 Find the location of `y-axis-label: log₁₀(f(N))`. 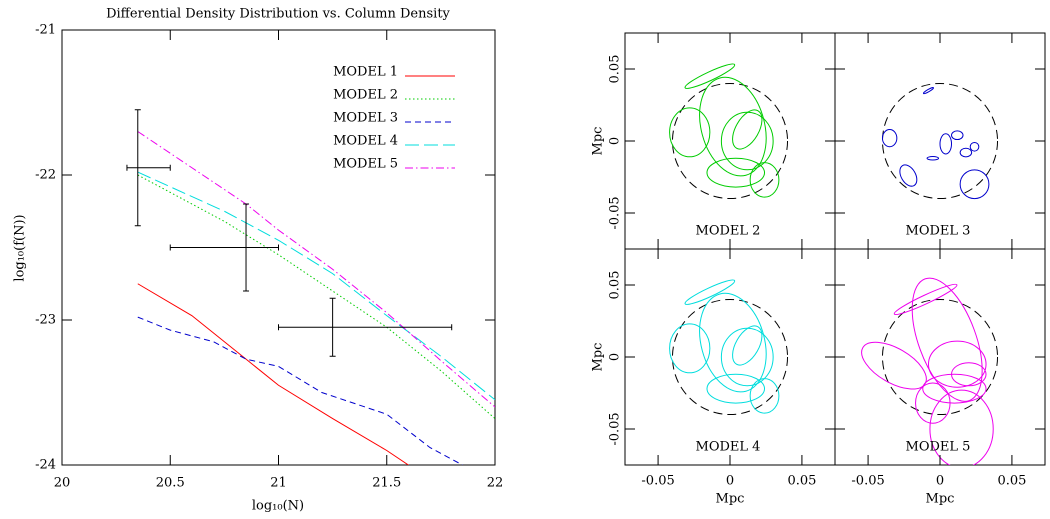

y-axis-label: log₁₀(f(N)) is located at coordinates (20, 247).